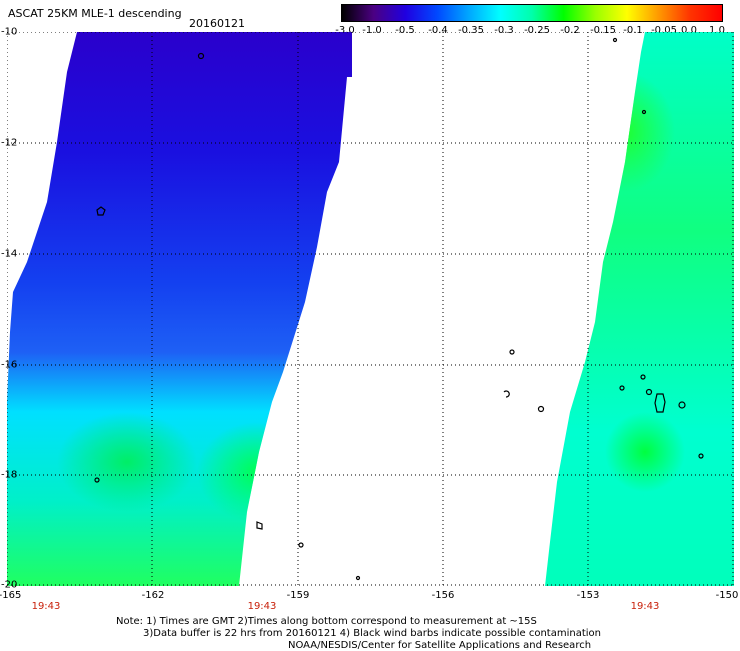 The height and width of the screenshot is (651, 740). What do you see at coordinates (727, 595) in the screenshot?
I see `lon-label: -150` at bounding box center [727, 595].